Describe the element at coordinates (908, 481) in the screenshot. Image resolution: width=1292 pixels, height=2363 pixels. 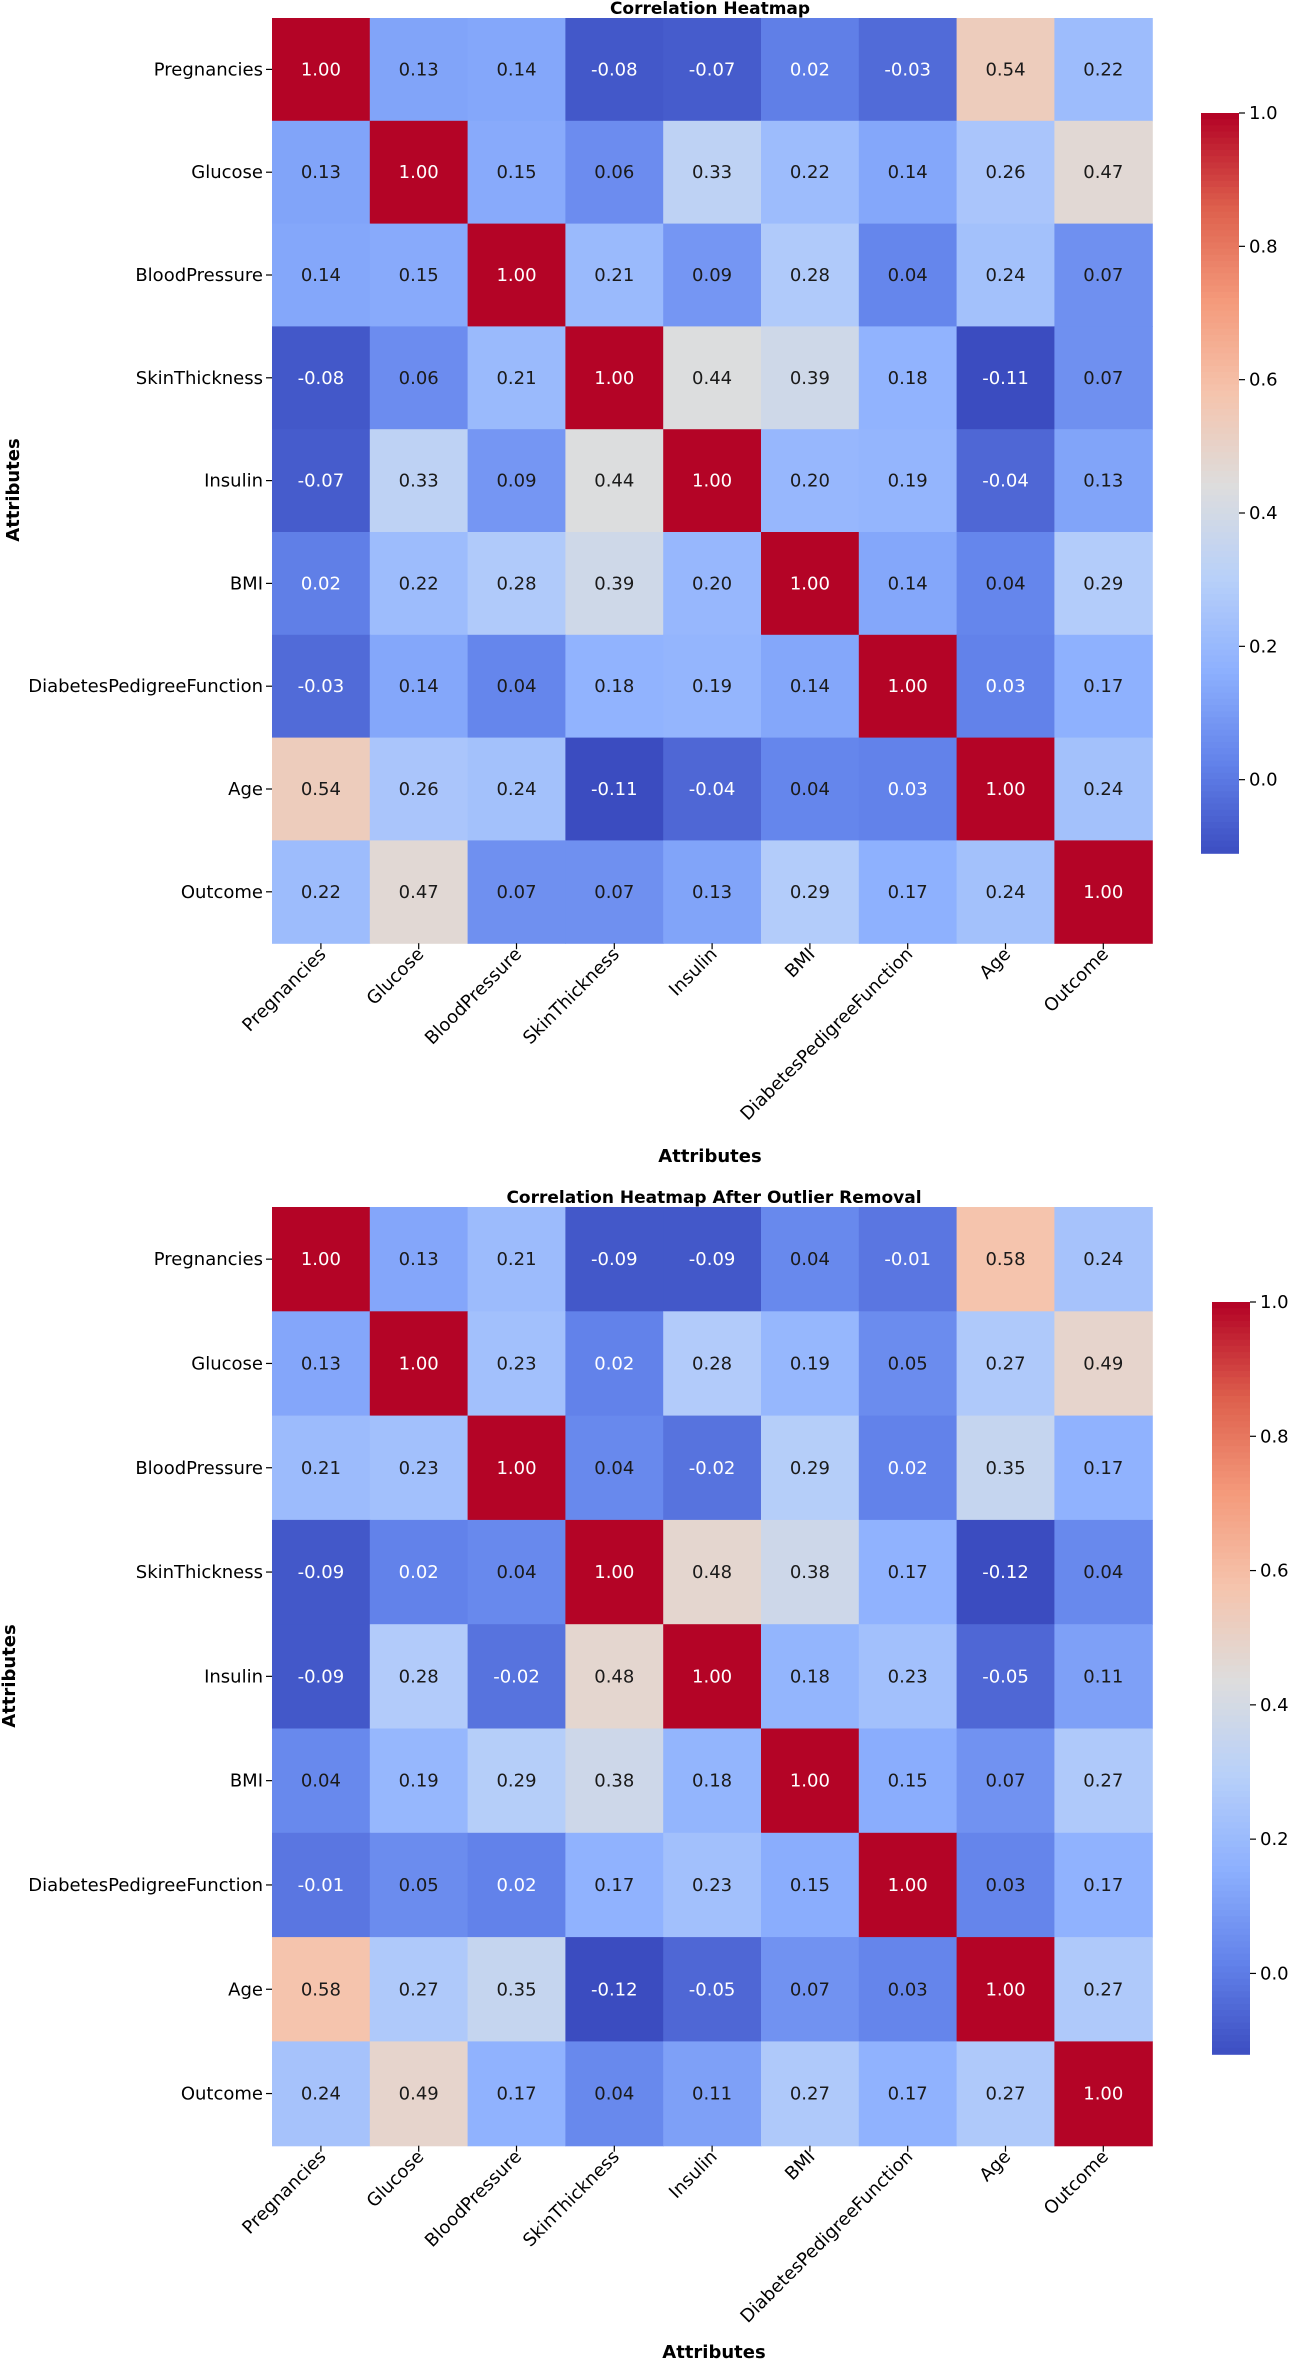
I see `cell-value-label: 0.19` at that location.